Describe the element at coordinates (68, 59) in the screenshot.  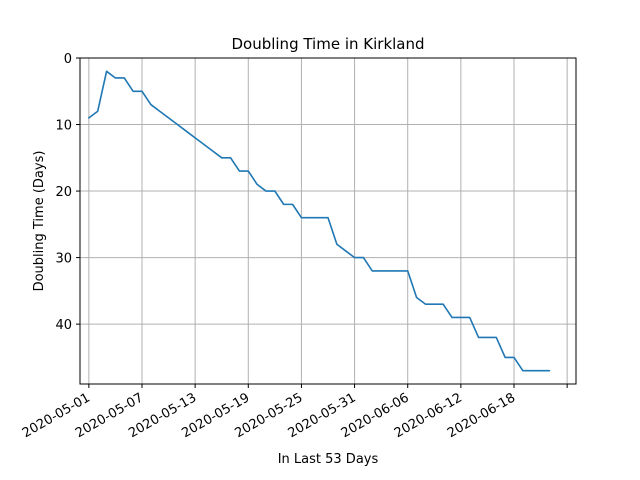
I see `y-tick-label: 0` at that location.